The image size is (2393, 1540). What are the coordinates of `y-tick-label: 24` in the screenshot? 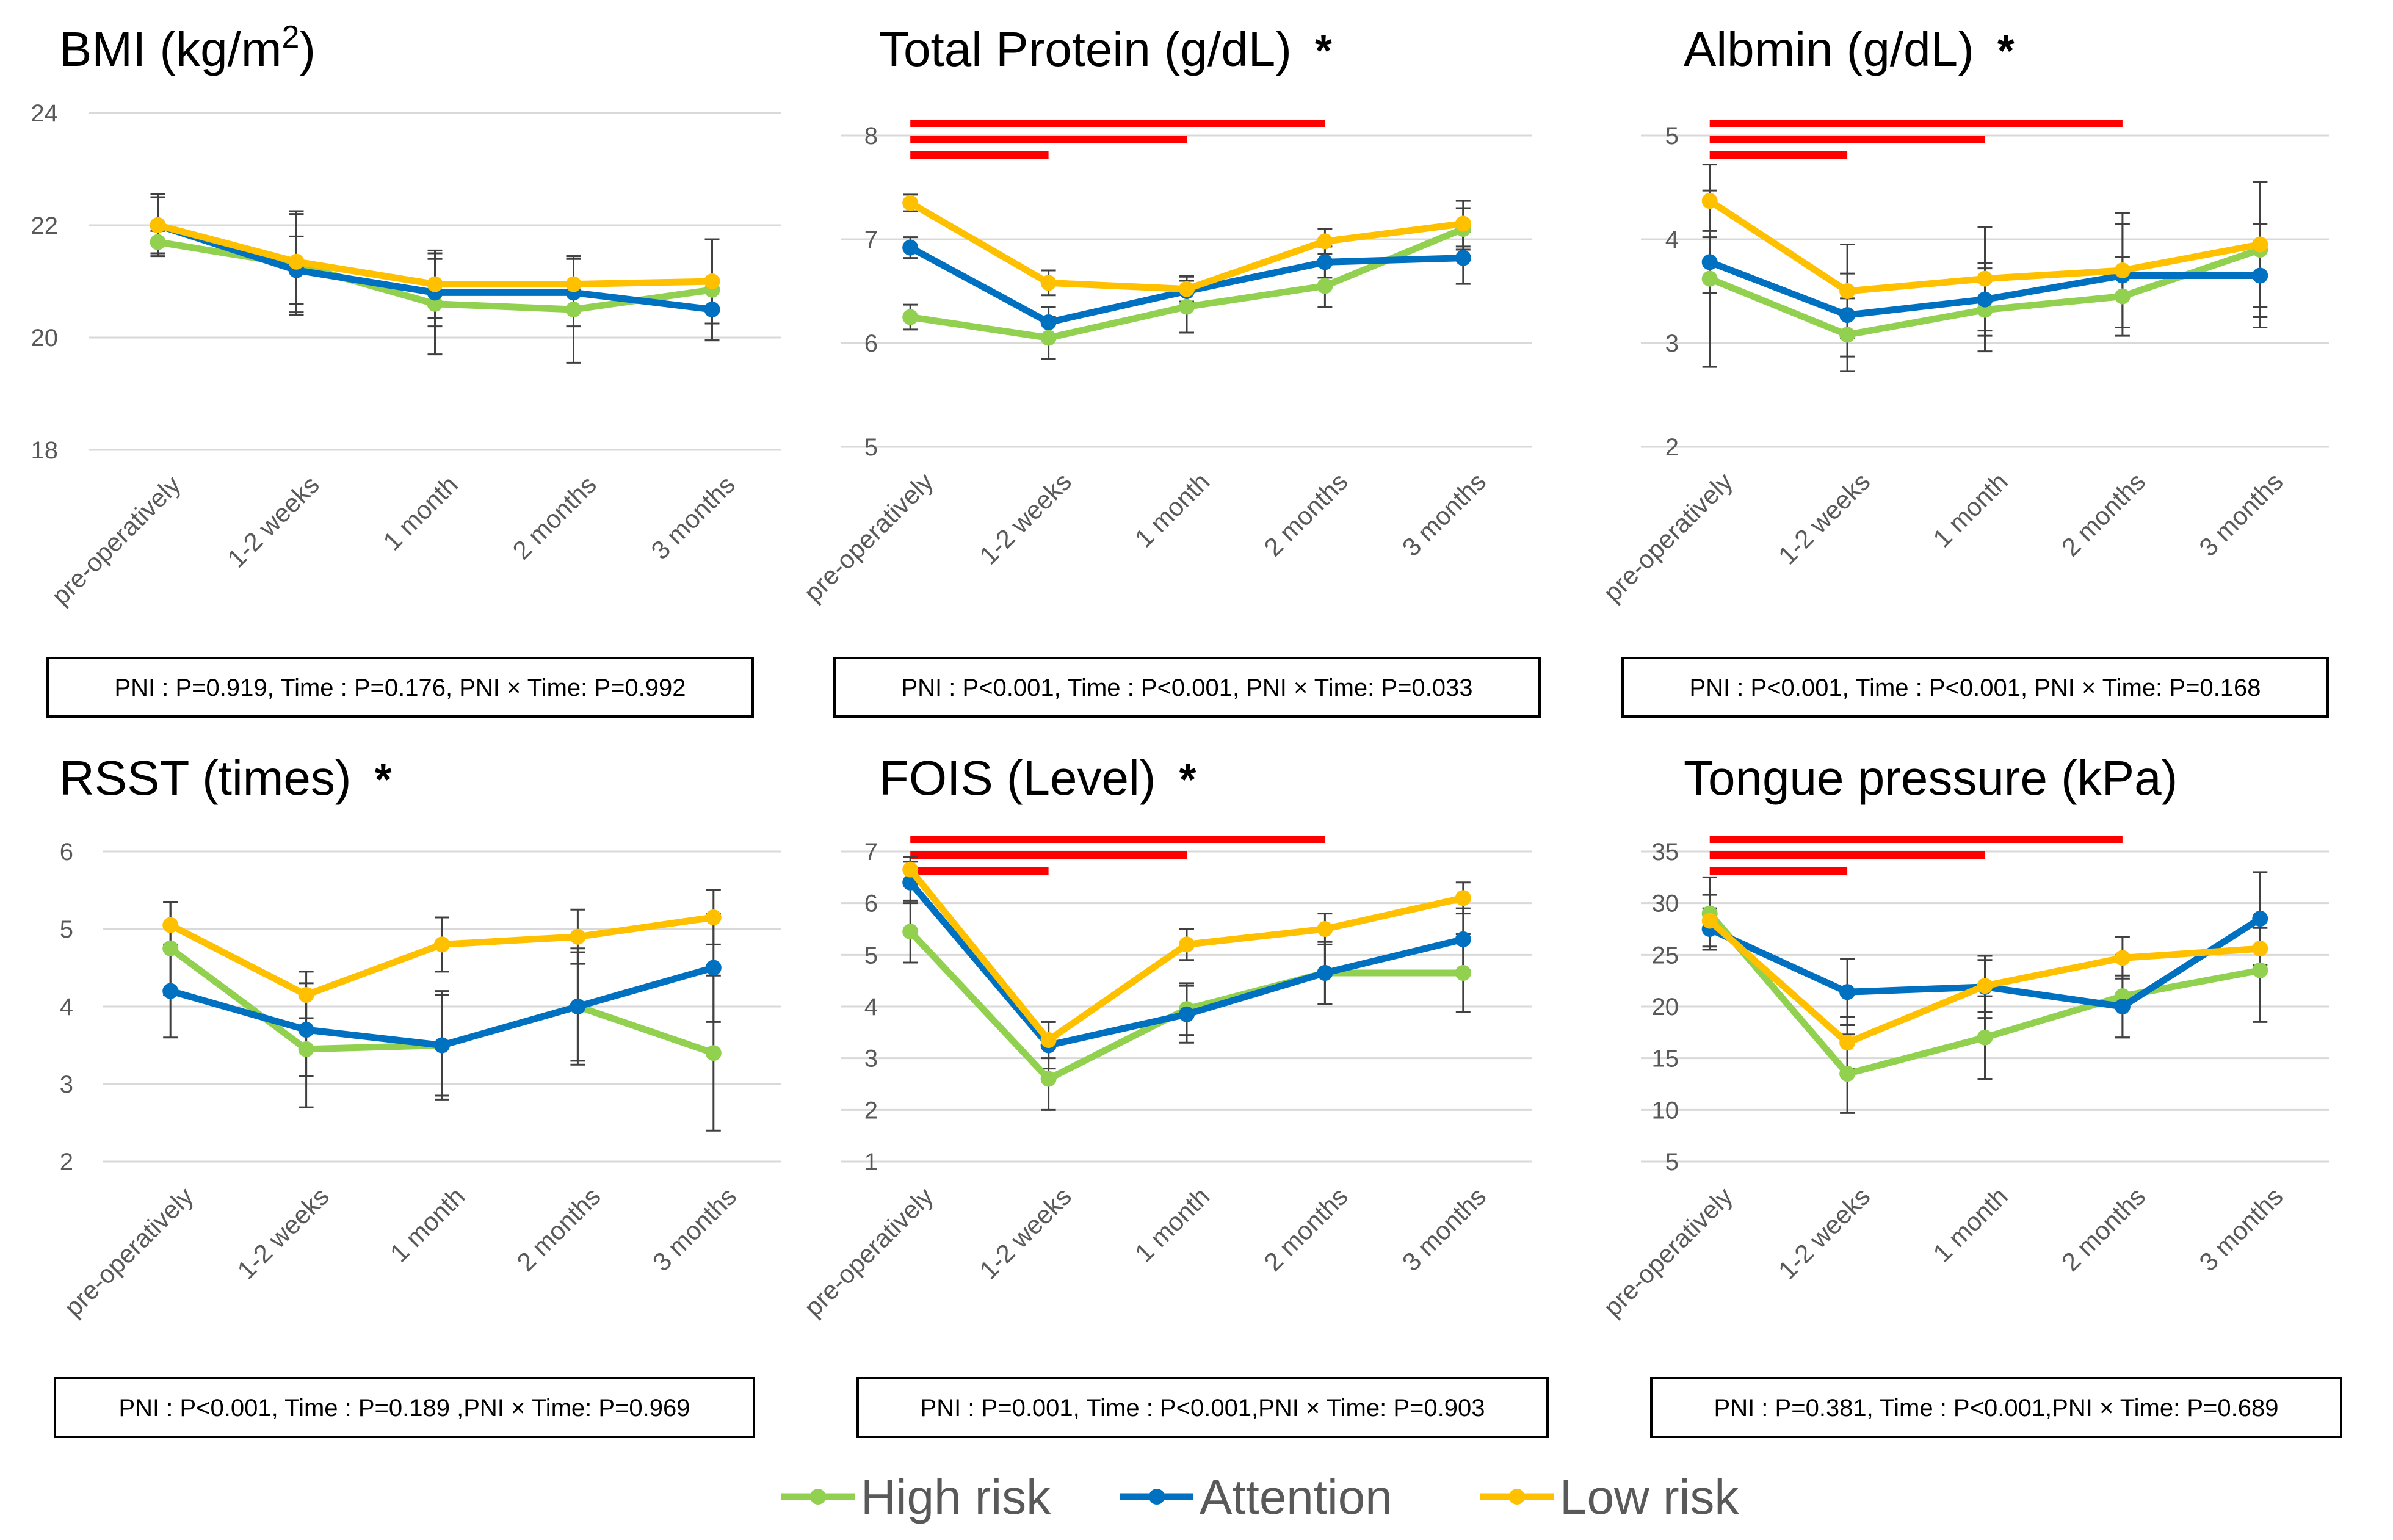 It's located at (45, 113).